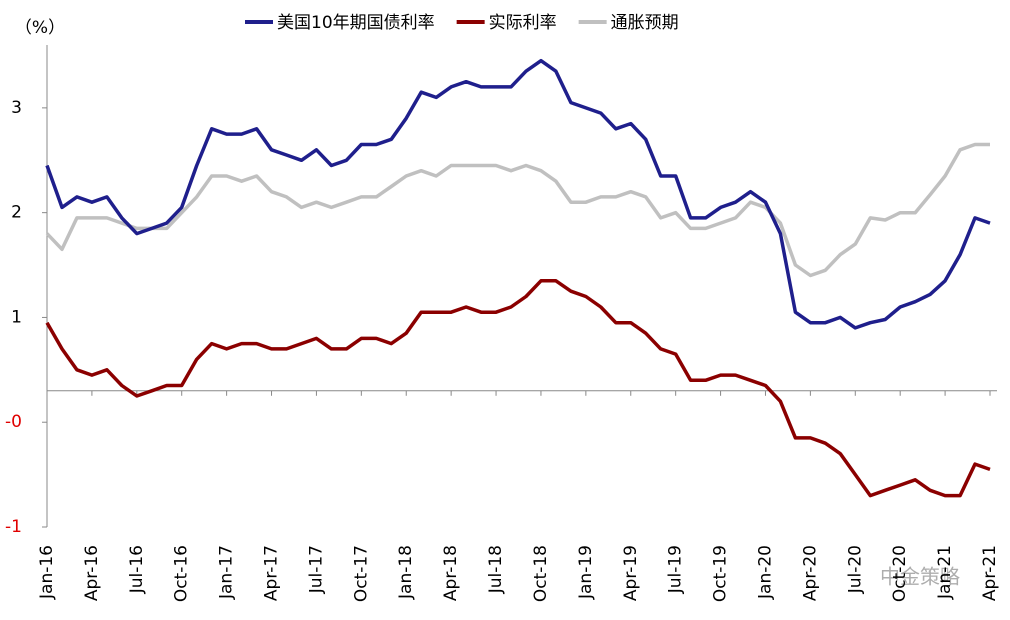 The image size is (1010, 620). I want to click on x-tick-label: Apr-20, so click(810, 573).